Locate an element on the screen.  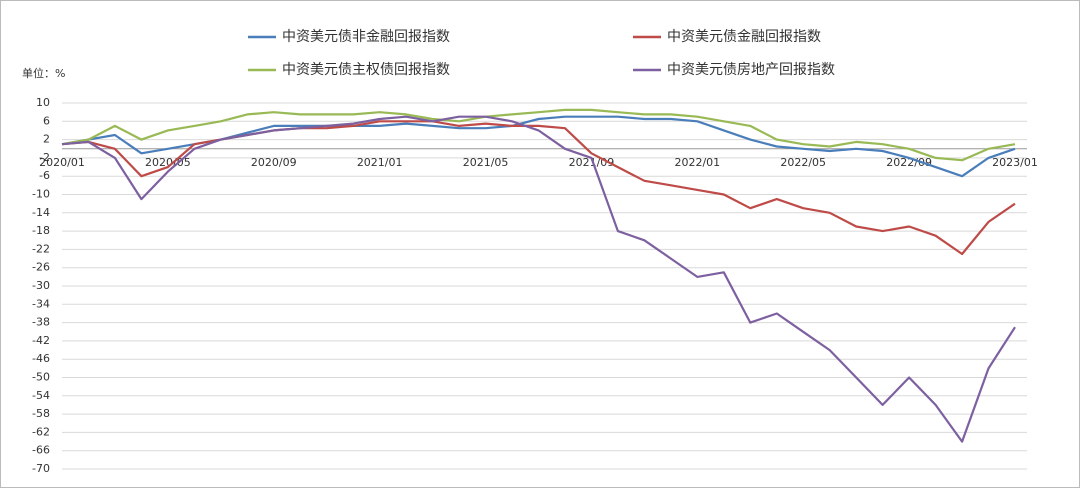
series-line is located at coordinates (538, 135).